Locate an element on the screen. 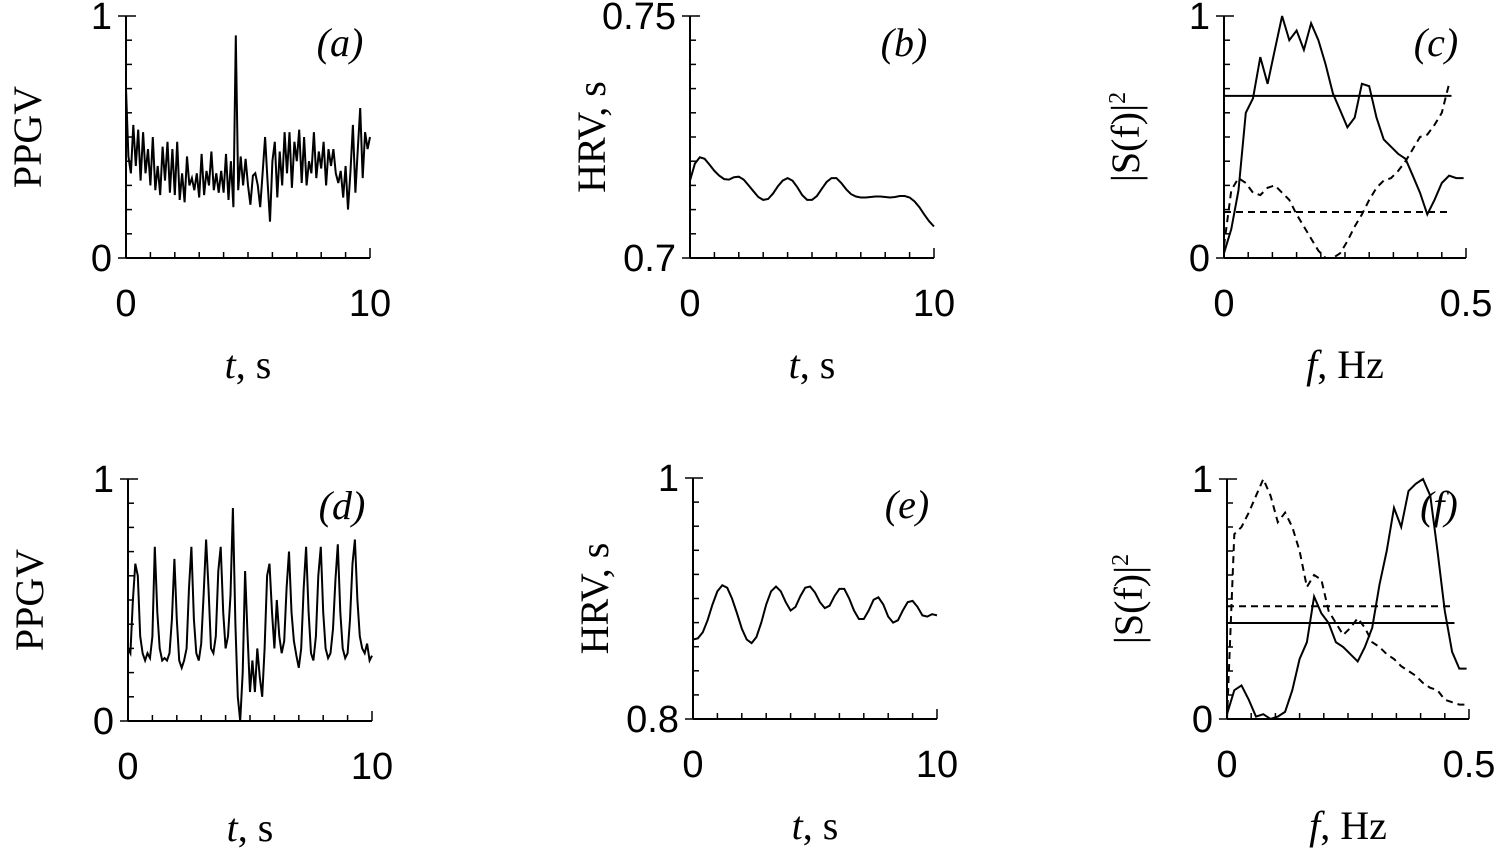  panel-label: (f) is located at coordinates (1439, 505).